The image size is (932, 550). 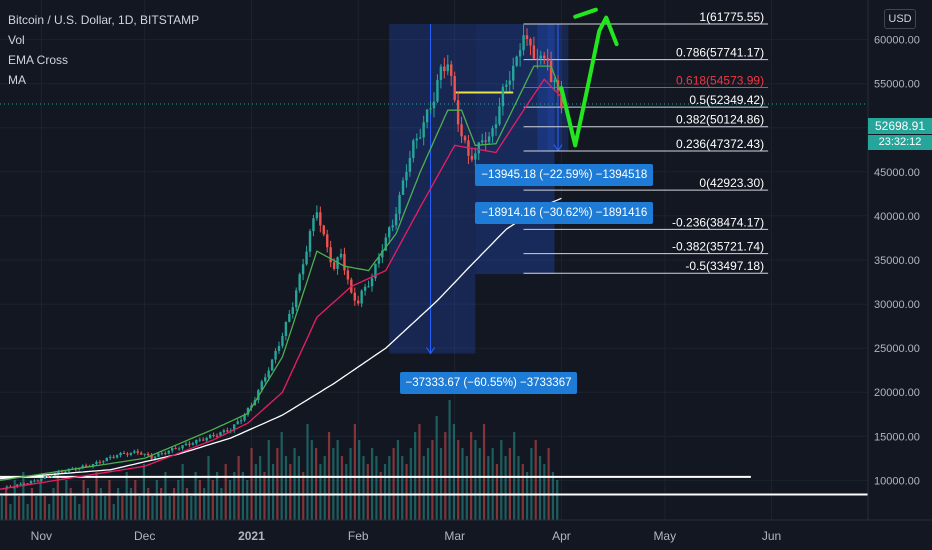 What do you see at coordinates (430, 351) in the screenshot?
I see `measure-arrowhead` at bounding box center [430, 351].